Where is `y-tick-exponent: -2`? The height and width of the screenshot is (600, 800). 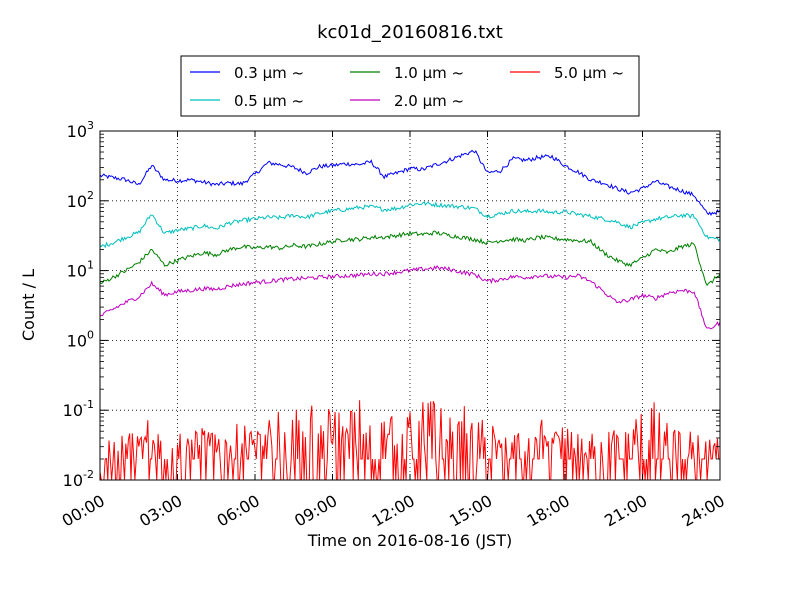 y-tick-exponent: -2 is located at coordinates (88, 474).